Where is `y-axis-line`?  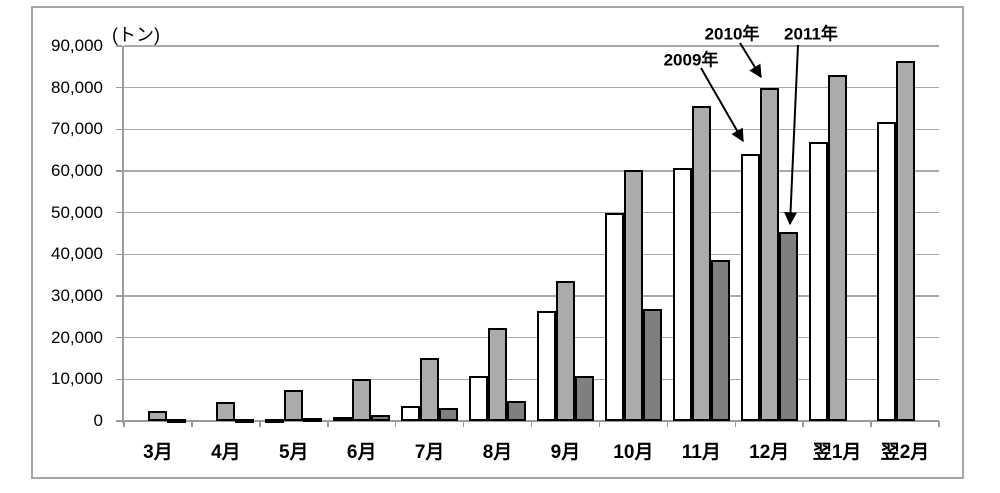
y-axis-line is located at coordinates (123, 234).